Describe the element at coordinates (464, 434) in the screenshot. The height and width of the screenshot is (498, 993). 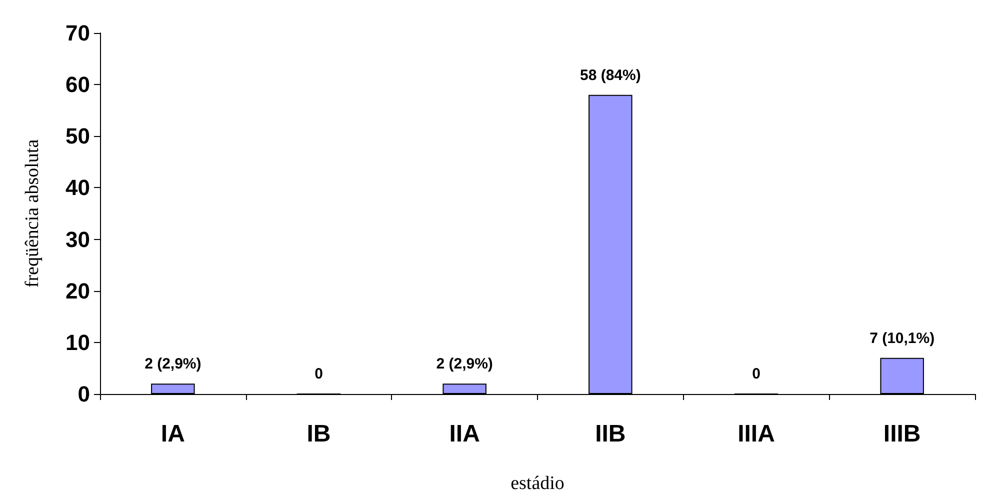
I see `x-tick-label: IIA` at that location.